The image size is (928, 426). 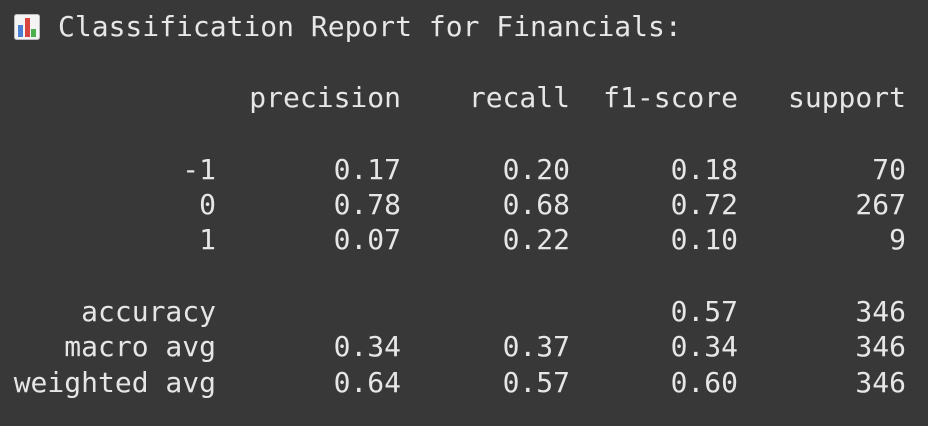 I want to click on header-precision: precision, so click(x=325, y=97).